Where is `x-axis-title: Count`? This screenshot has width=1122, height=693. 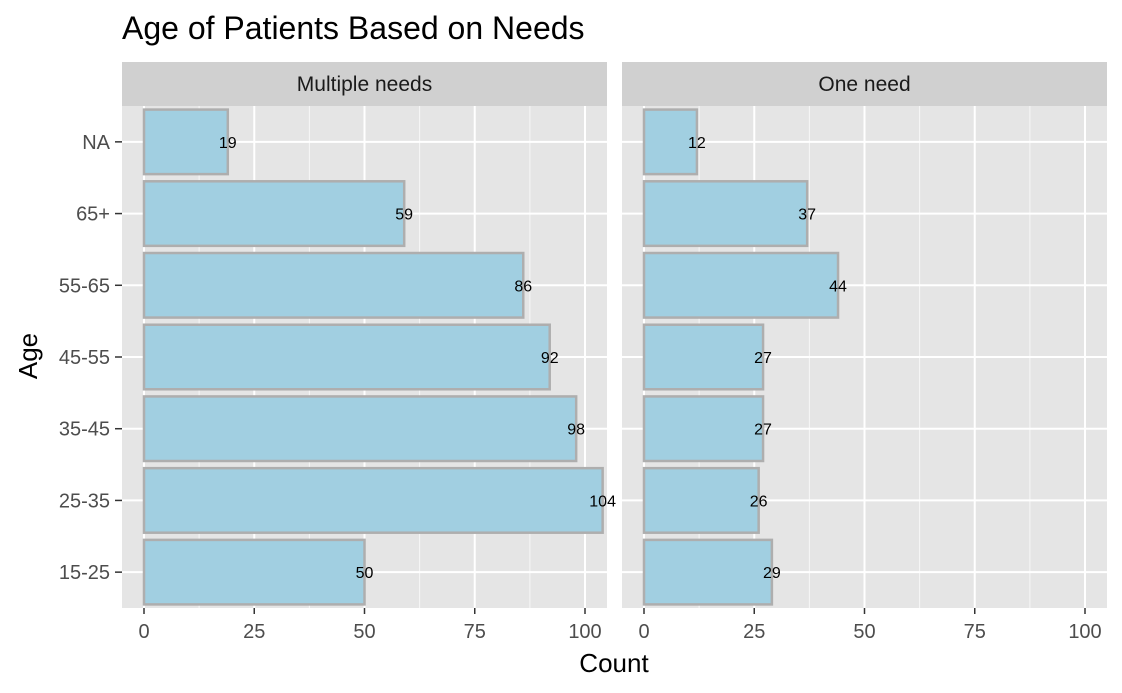
x-axis-title: Count is located at coordinates (614, 663).